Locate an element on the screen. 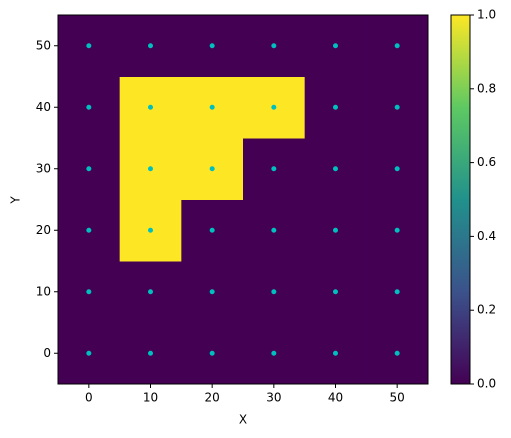 This screenshot has height=438, width=511. x-tick-label: 40 is located at coordinates (335, 398).